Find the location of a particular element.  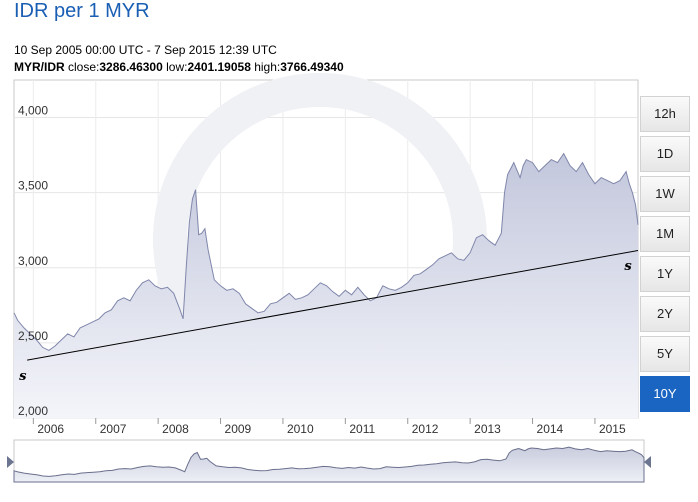

range-button-1d: 1D is located at coordinates (665, 154).